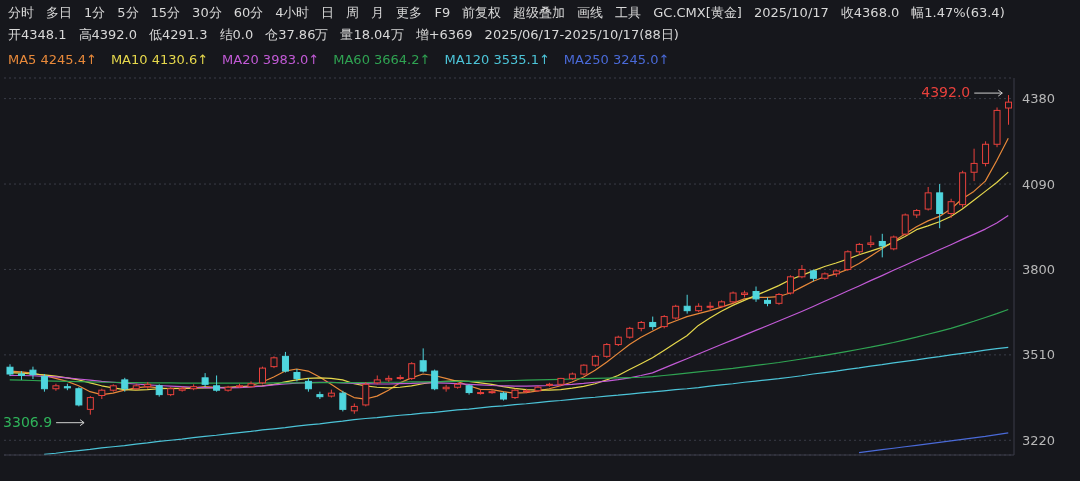  What do you see at coordinates (497, 60) in the screenshot?
I see `text: MA120 3535.1↑` at bounding box center [497, 60].